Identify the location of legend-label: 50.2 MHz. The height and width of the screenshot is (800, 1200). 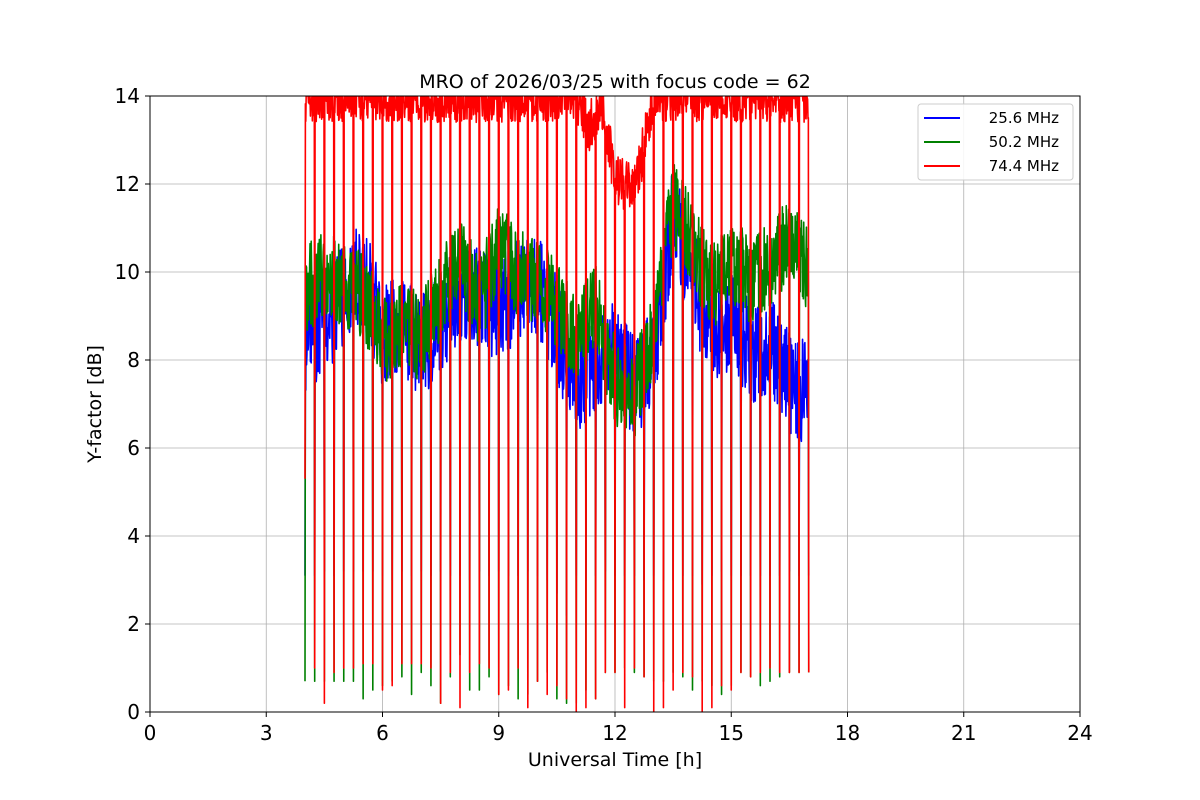
(1024, 142).